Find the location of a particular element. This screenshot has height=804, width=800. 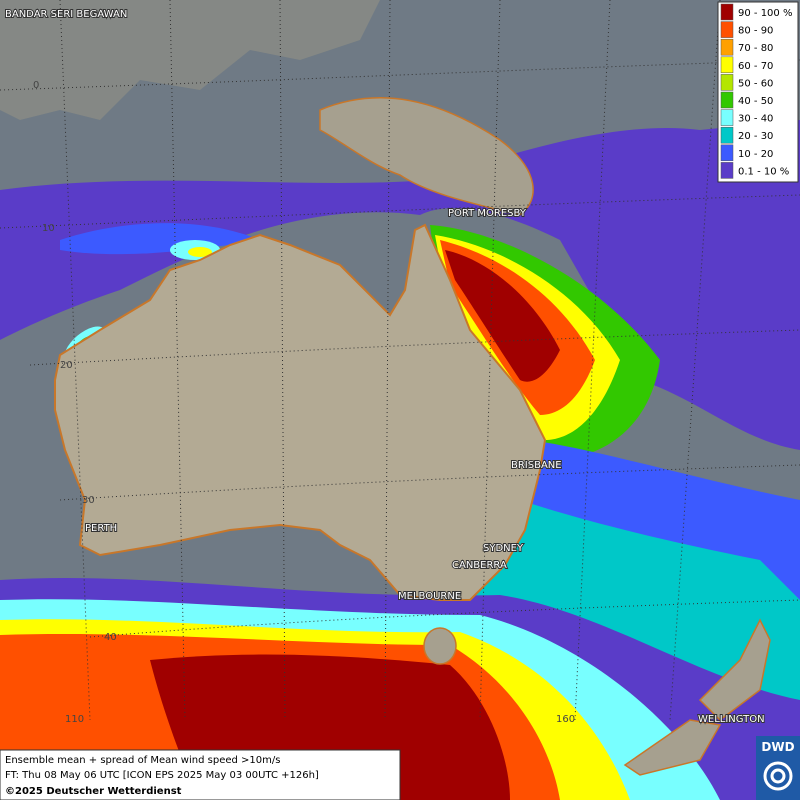

legend-label: 80 - 90 is located at coordinates (755, 31).